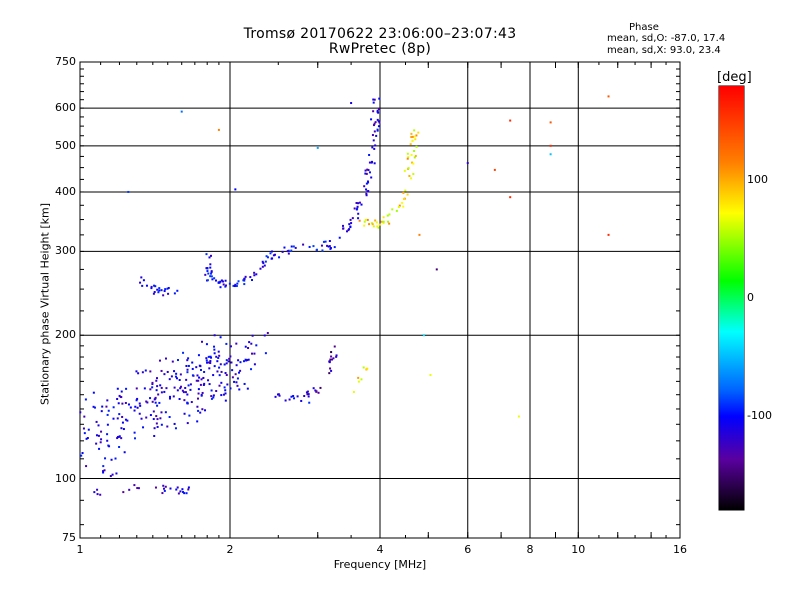 The width and height of the screenshot is (800, 600). What do you see at coordinates (578, 549) in the screenshot?
I see `x-tick-label: 10` at bounding box center [578, 549].